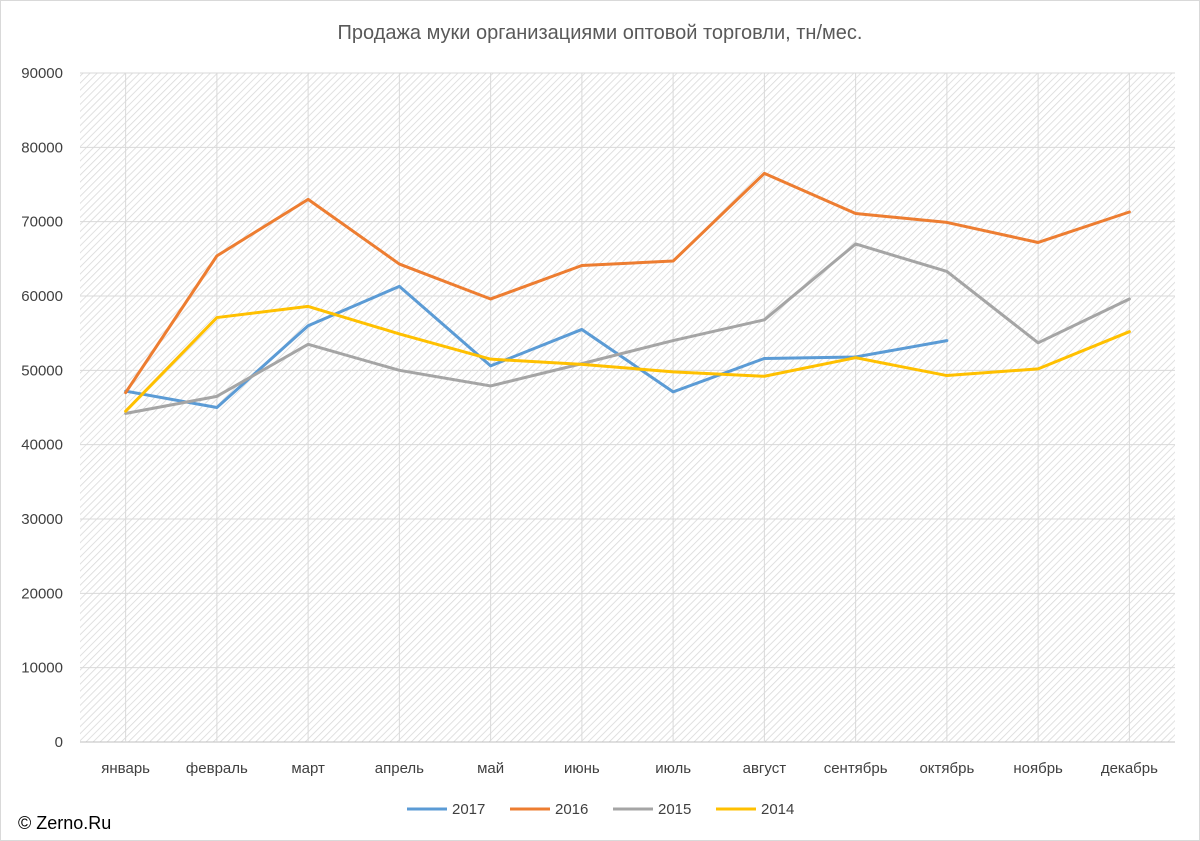 Image resolution: width=1200 pixels, height=841 pixels. What do you see at coordinates (59, 742) in the screenshot?
I see `y-tick-label: 0` at bounding box center [59, 742].